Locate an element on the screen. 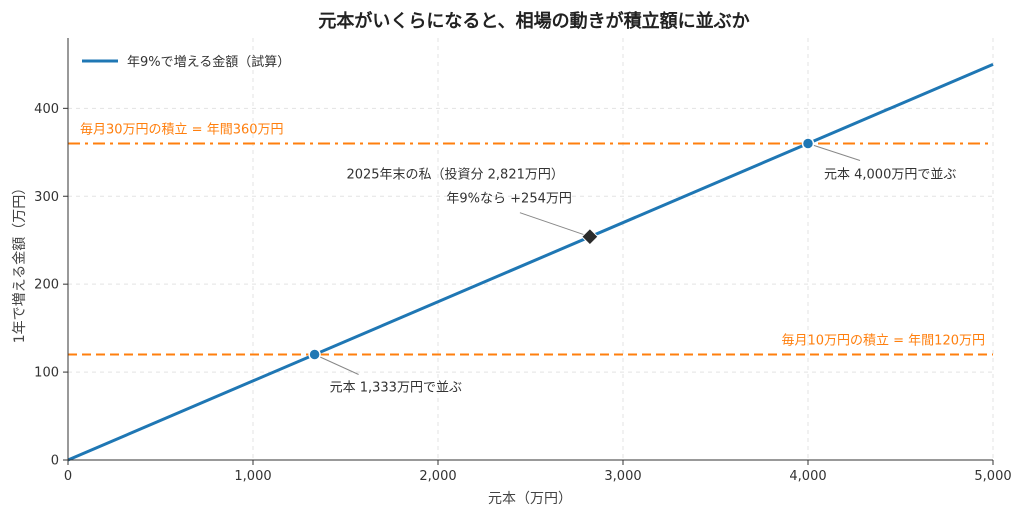 The width and height of the screenshot is (1024, 518). x-tick-label: 0 is located at coordinates (68, 476).